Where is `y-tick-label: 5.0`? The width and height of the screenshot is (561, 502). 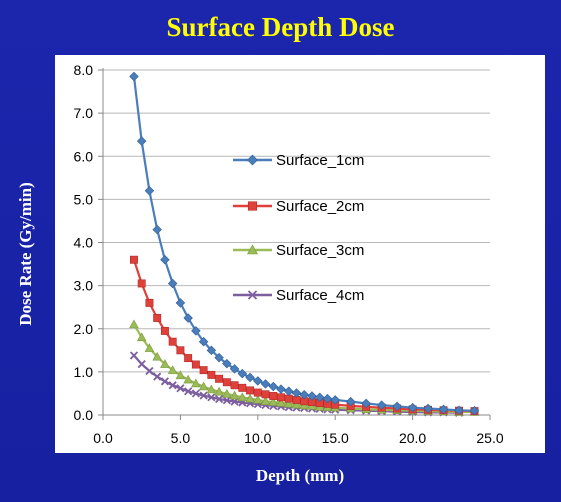 y-tick-label: 5.0 is located at coordinates (84, 199).